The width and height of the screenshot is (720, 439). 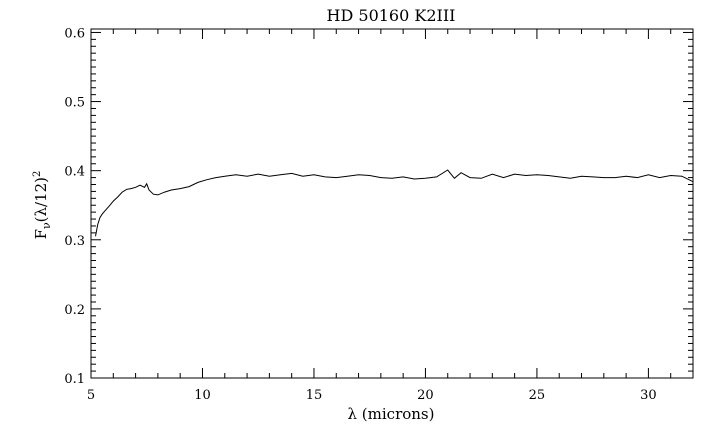 I want to click on y-tick-label: 0.5, so click(x=74, y=103).